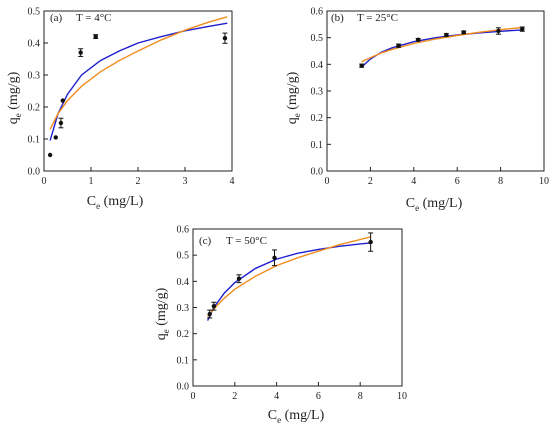 Image resolution: width=550 pixels, height=428 pixels. I want to click on panel-c-x-label-unit: (mg/L), so click(302, 415).